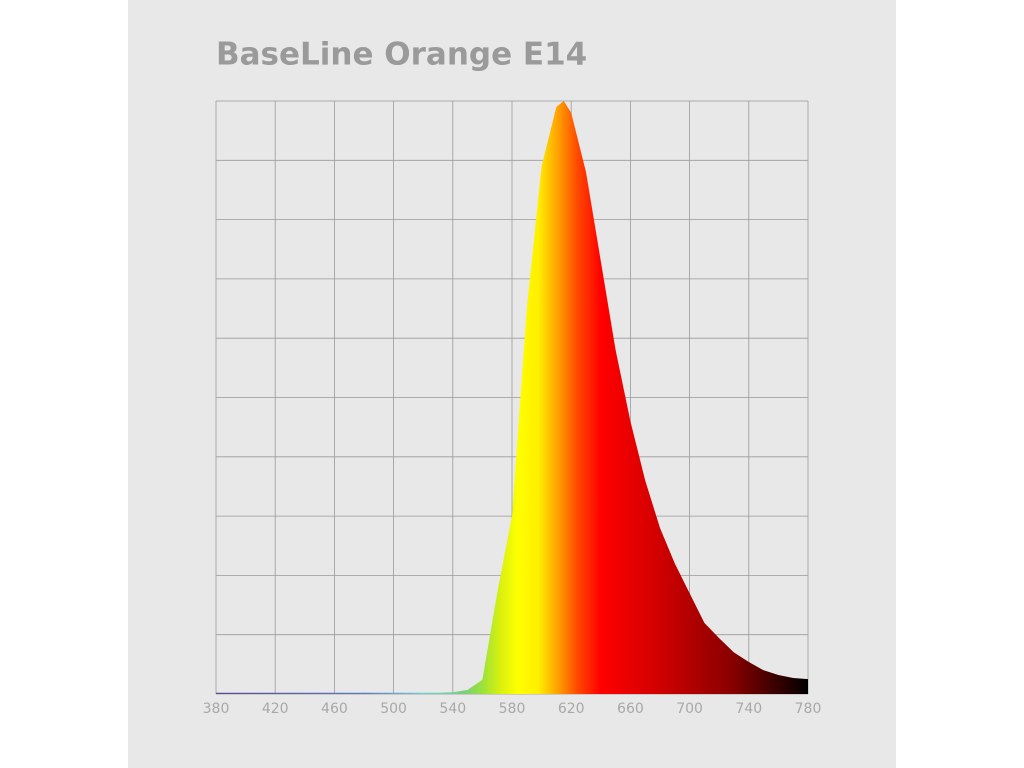  Describe the element at coordinates (401, 55) in the screenshot. I see `chart-title: BaseLine Orange E14` at that location.